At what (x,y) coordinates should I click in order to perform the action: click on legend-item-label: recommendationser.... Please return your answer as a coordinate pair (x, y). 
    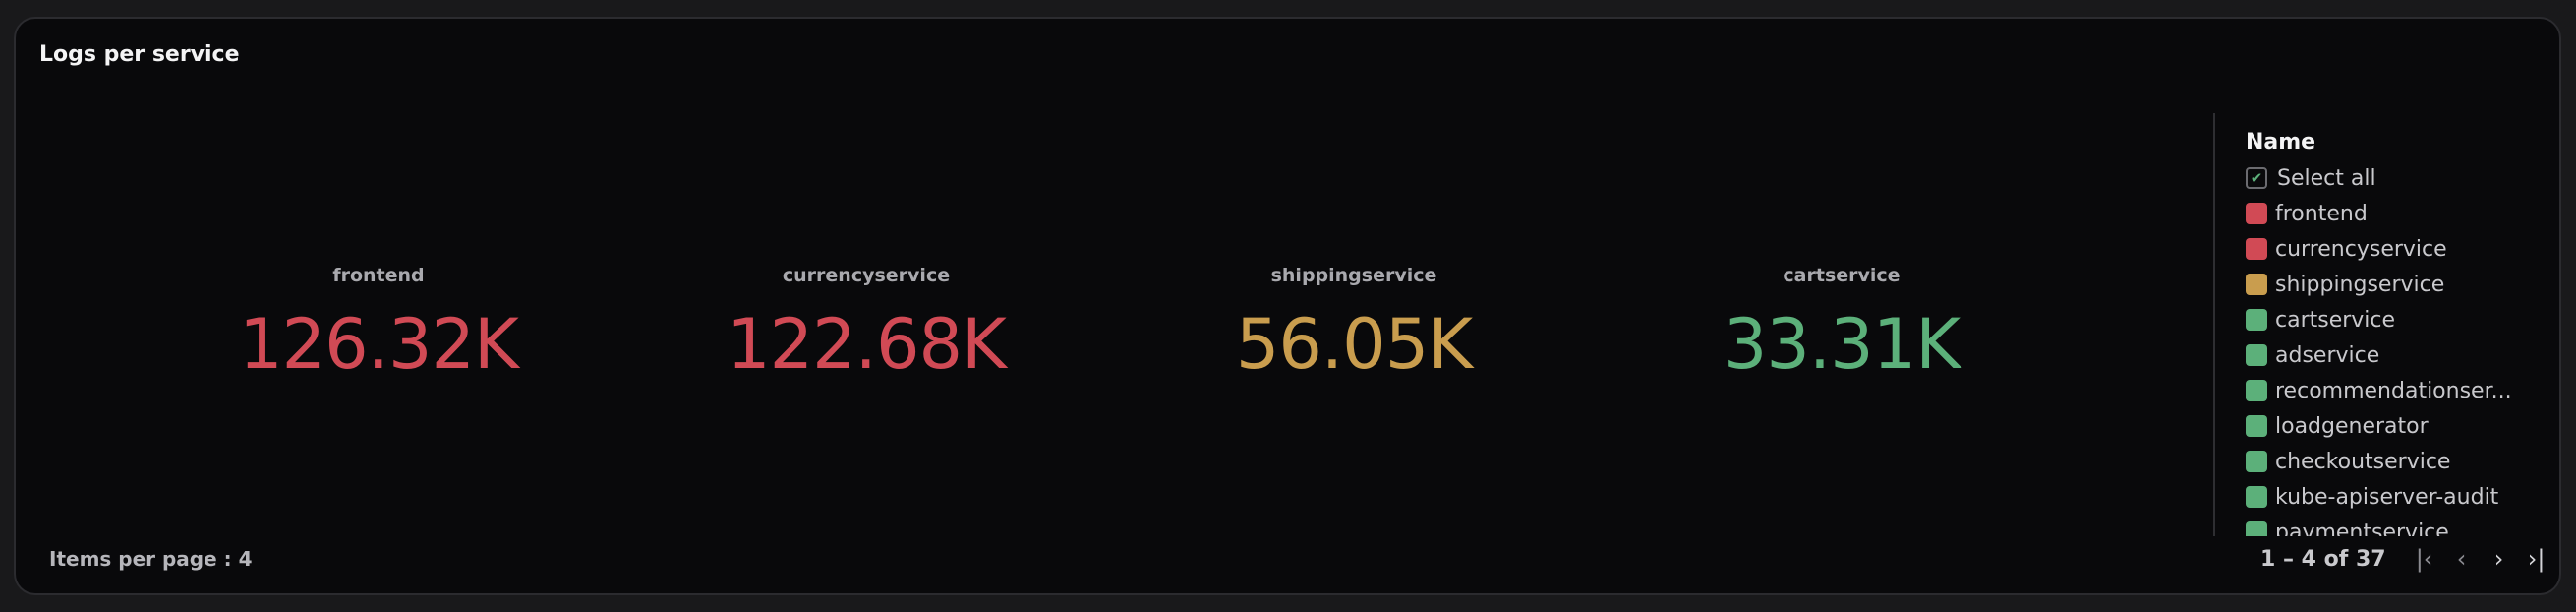
    Looking at the image, I should click on (2393, 390).